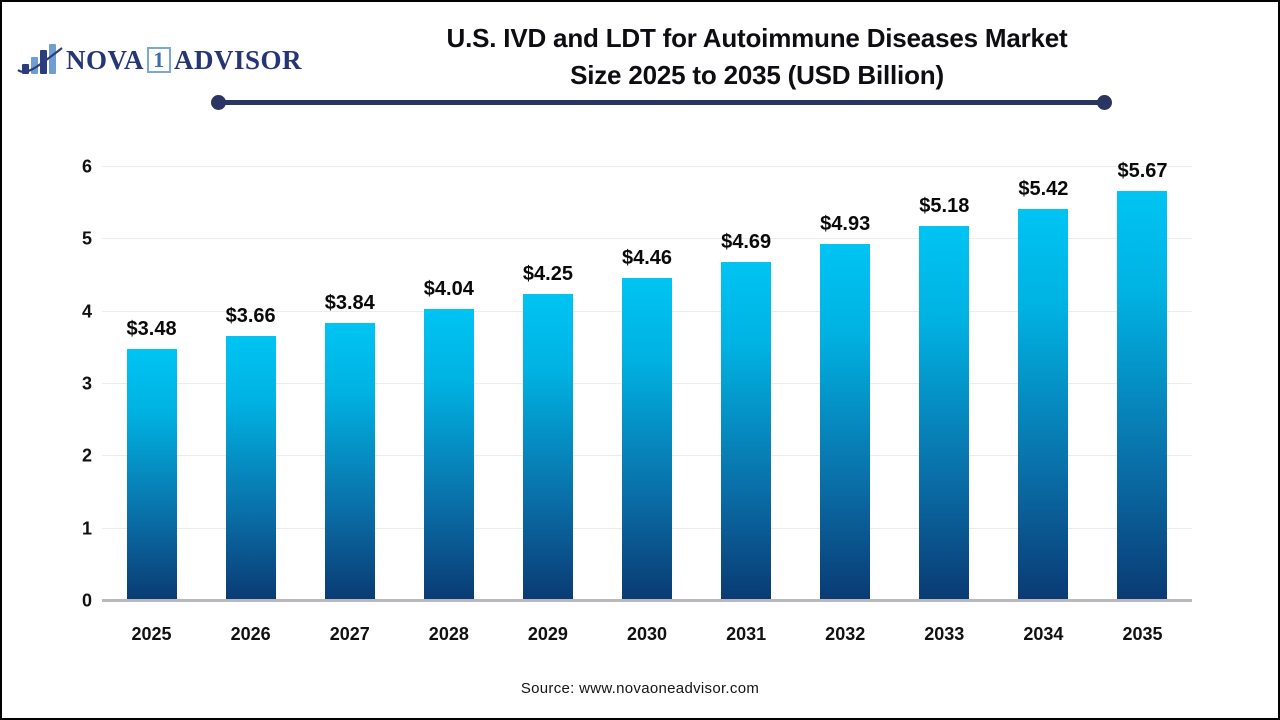 The height and width of the screenshot is (720, 1280). What do you see at coordinates (86, 311) in the screenshot?
I see `y-tick-label-4: 4` at bounding box center [86, 311].